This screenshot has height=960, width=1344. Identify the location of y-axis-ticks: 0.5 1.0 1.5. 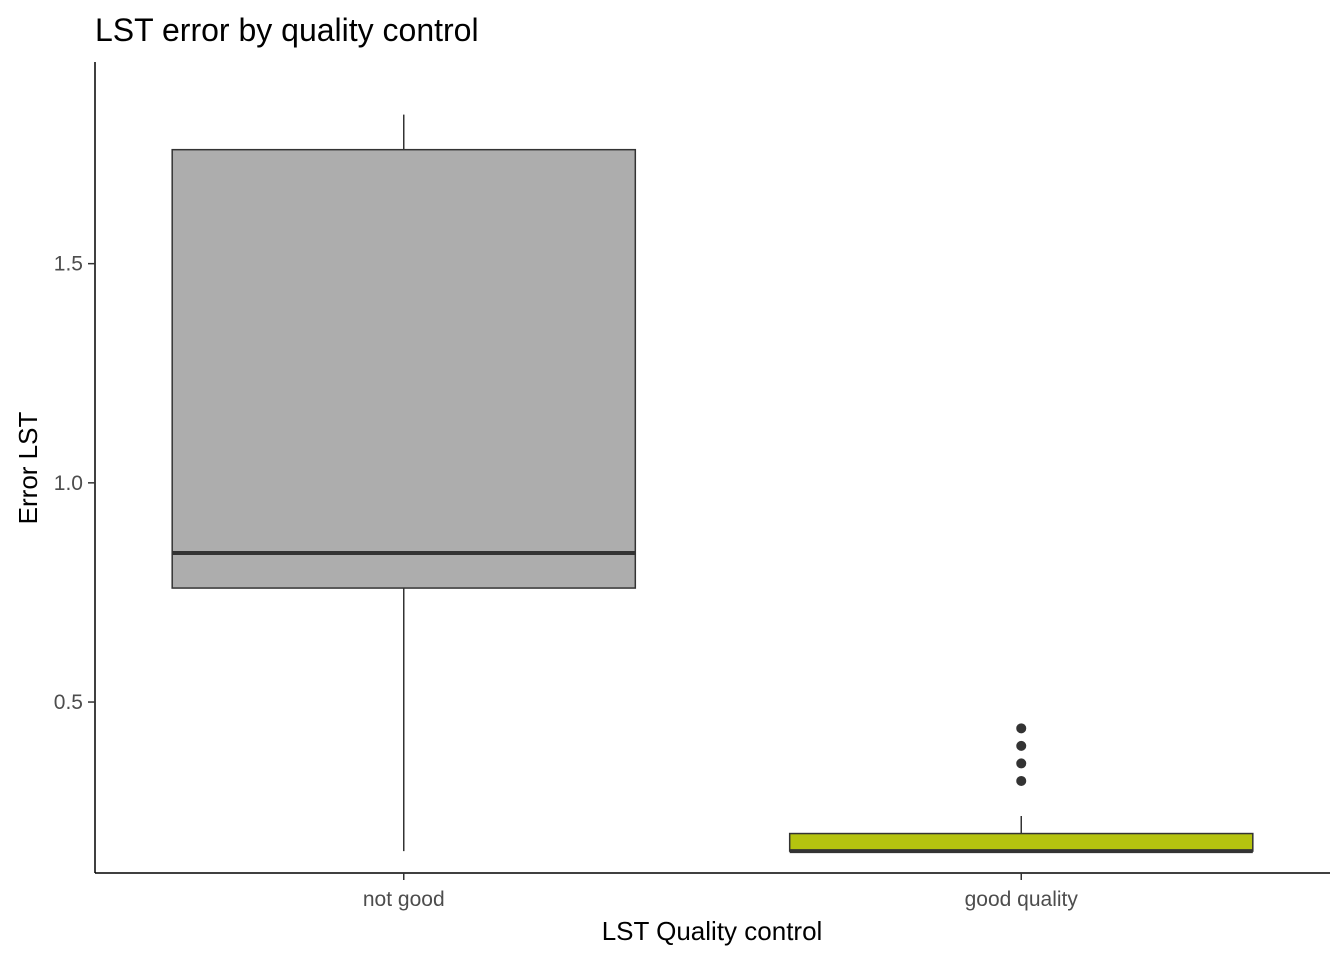
(74, 483).